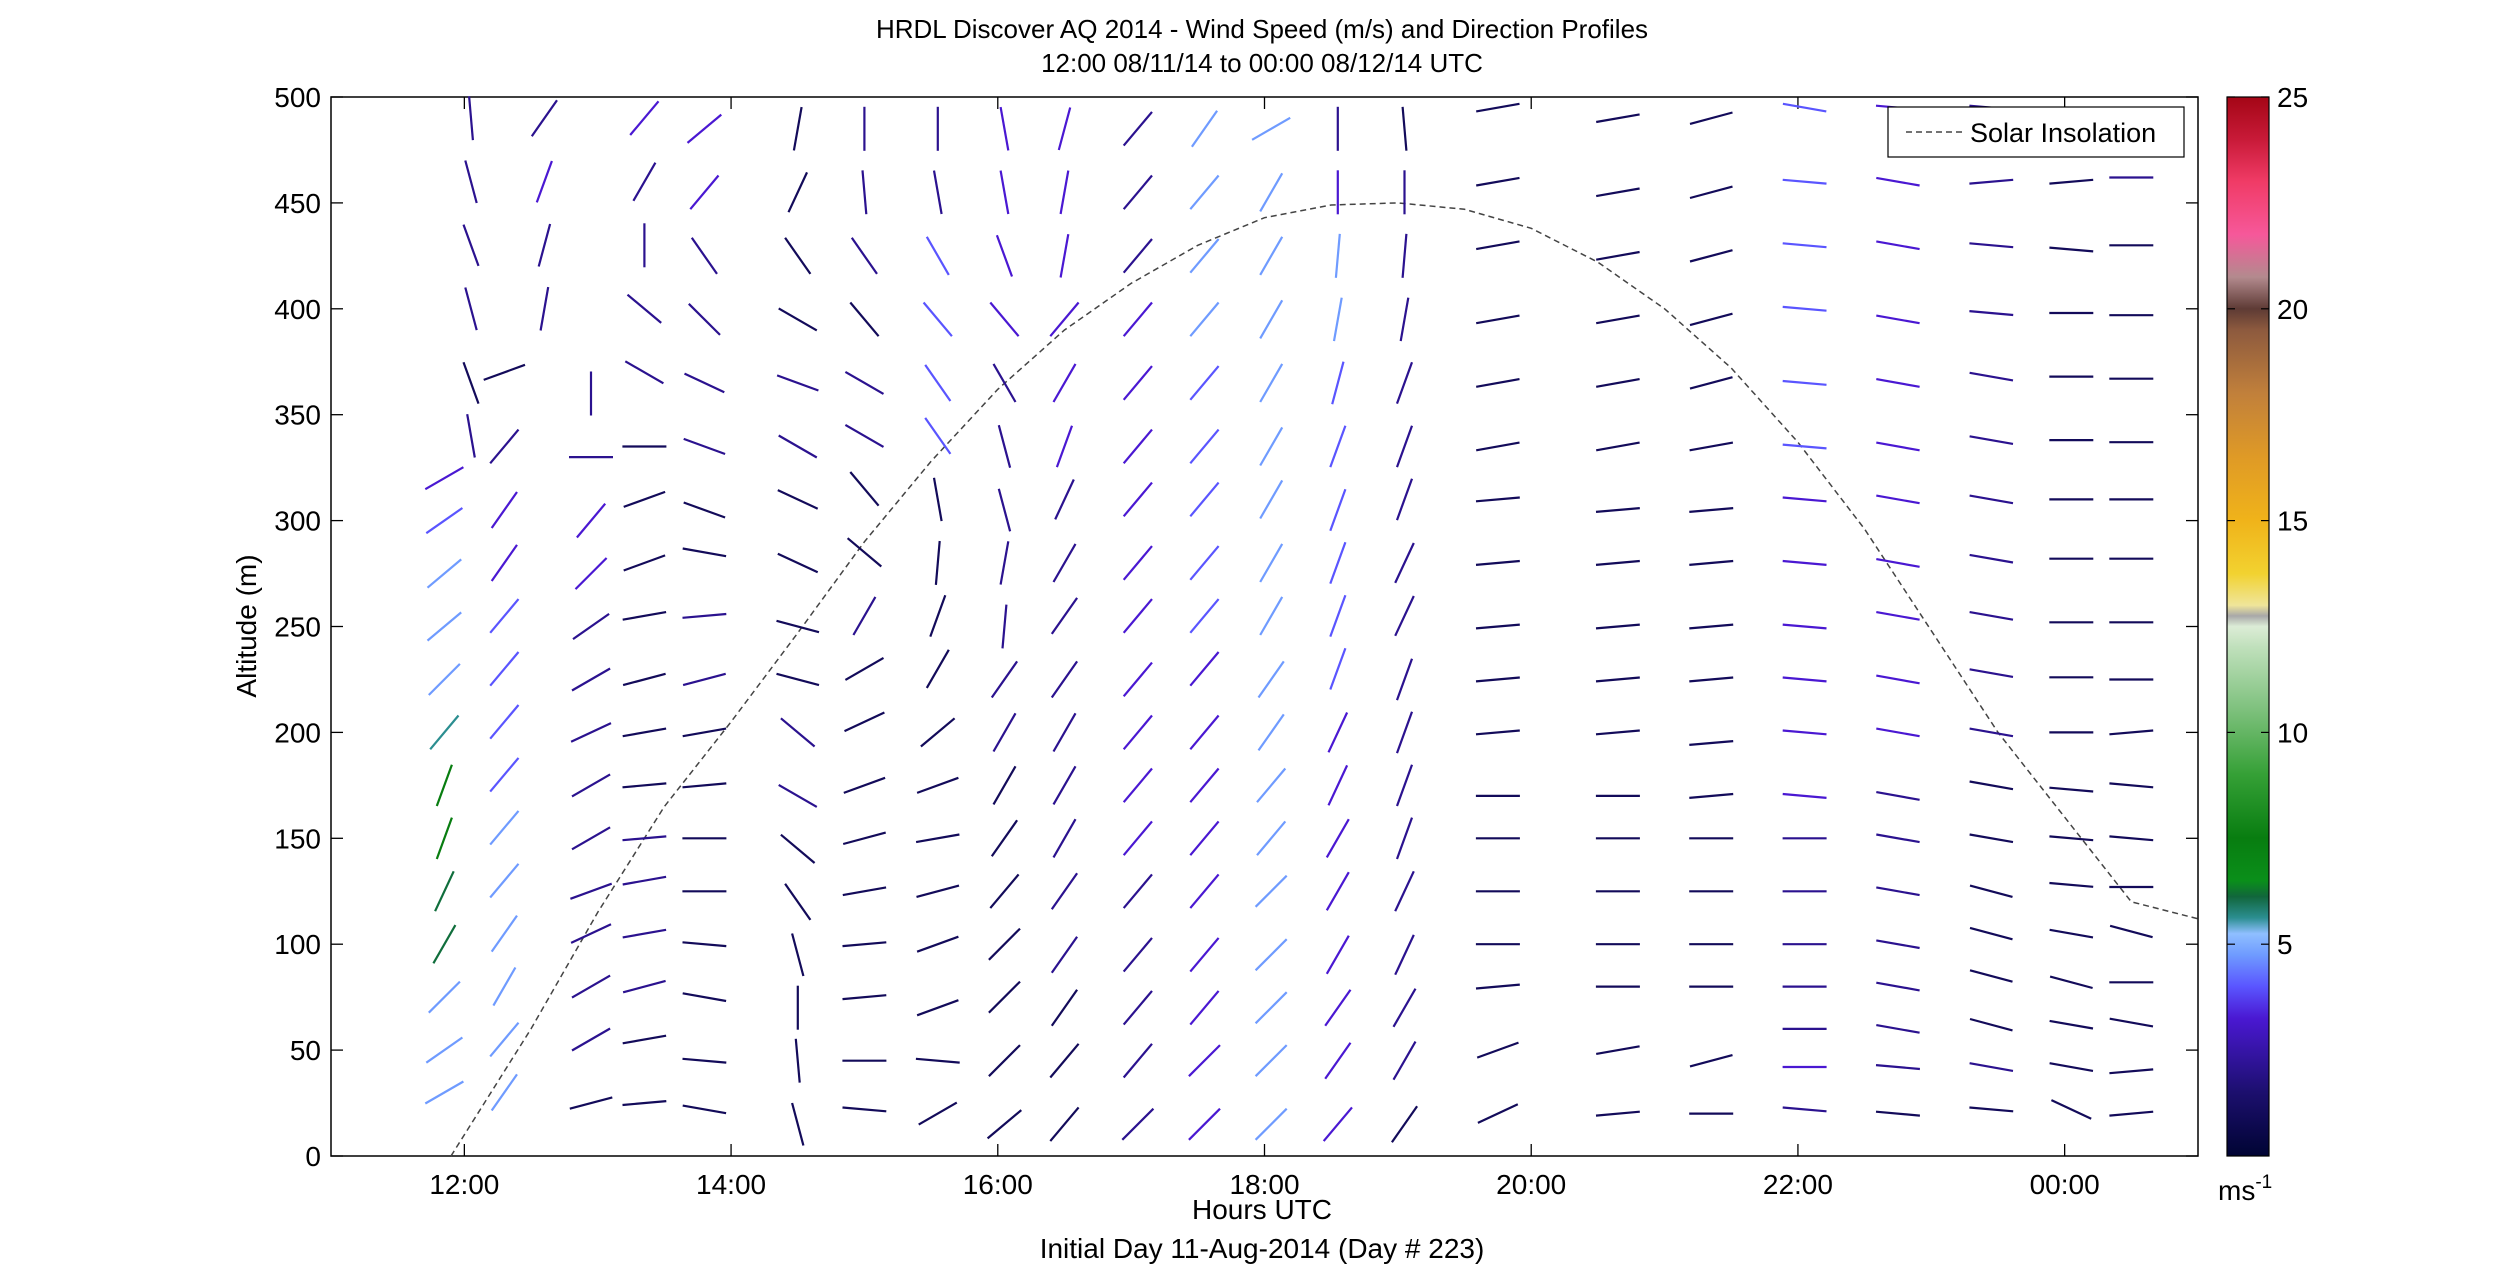  I want to click on y-tick-label: 200, so click(297, 732).